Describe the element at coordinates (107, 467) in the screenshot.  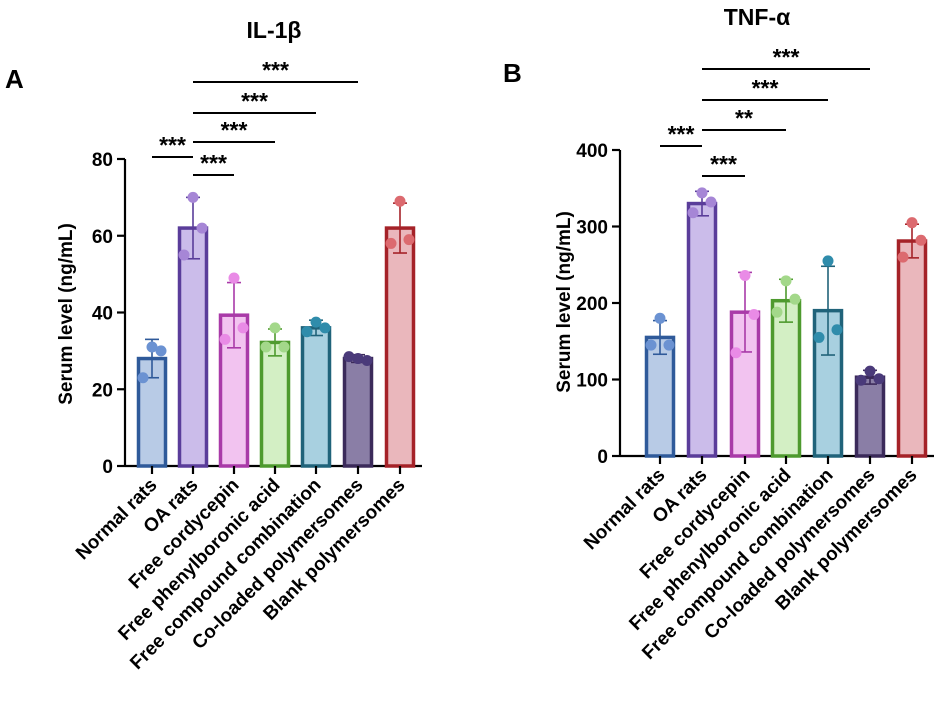
I see `panel-a-y-tick-label: 0` at that location.